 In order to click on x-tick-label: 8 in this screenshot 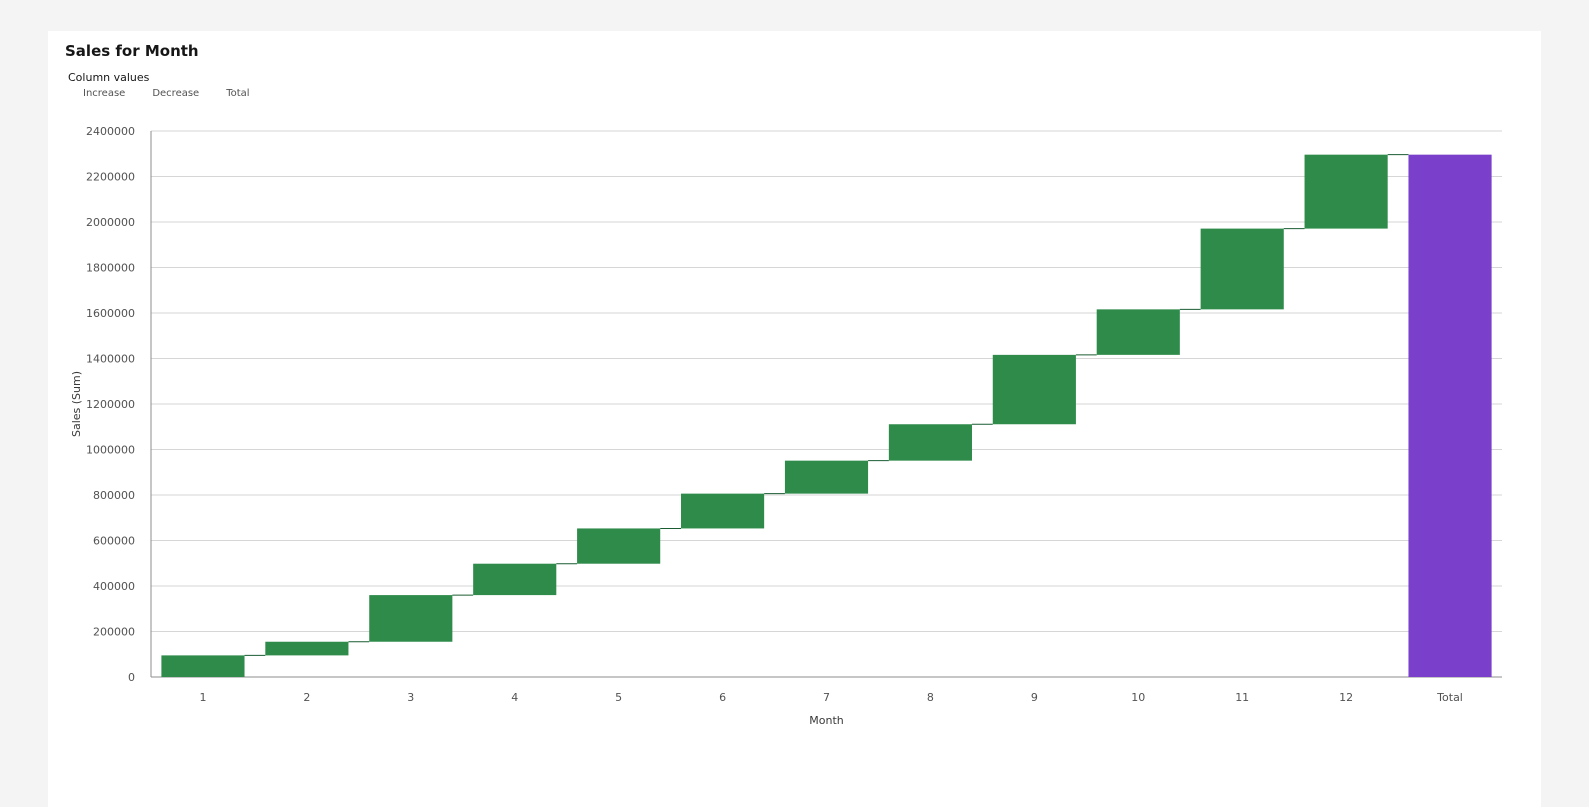, I will do `click(930, 697)`.